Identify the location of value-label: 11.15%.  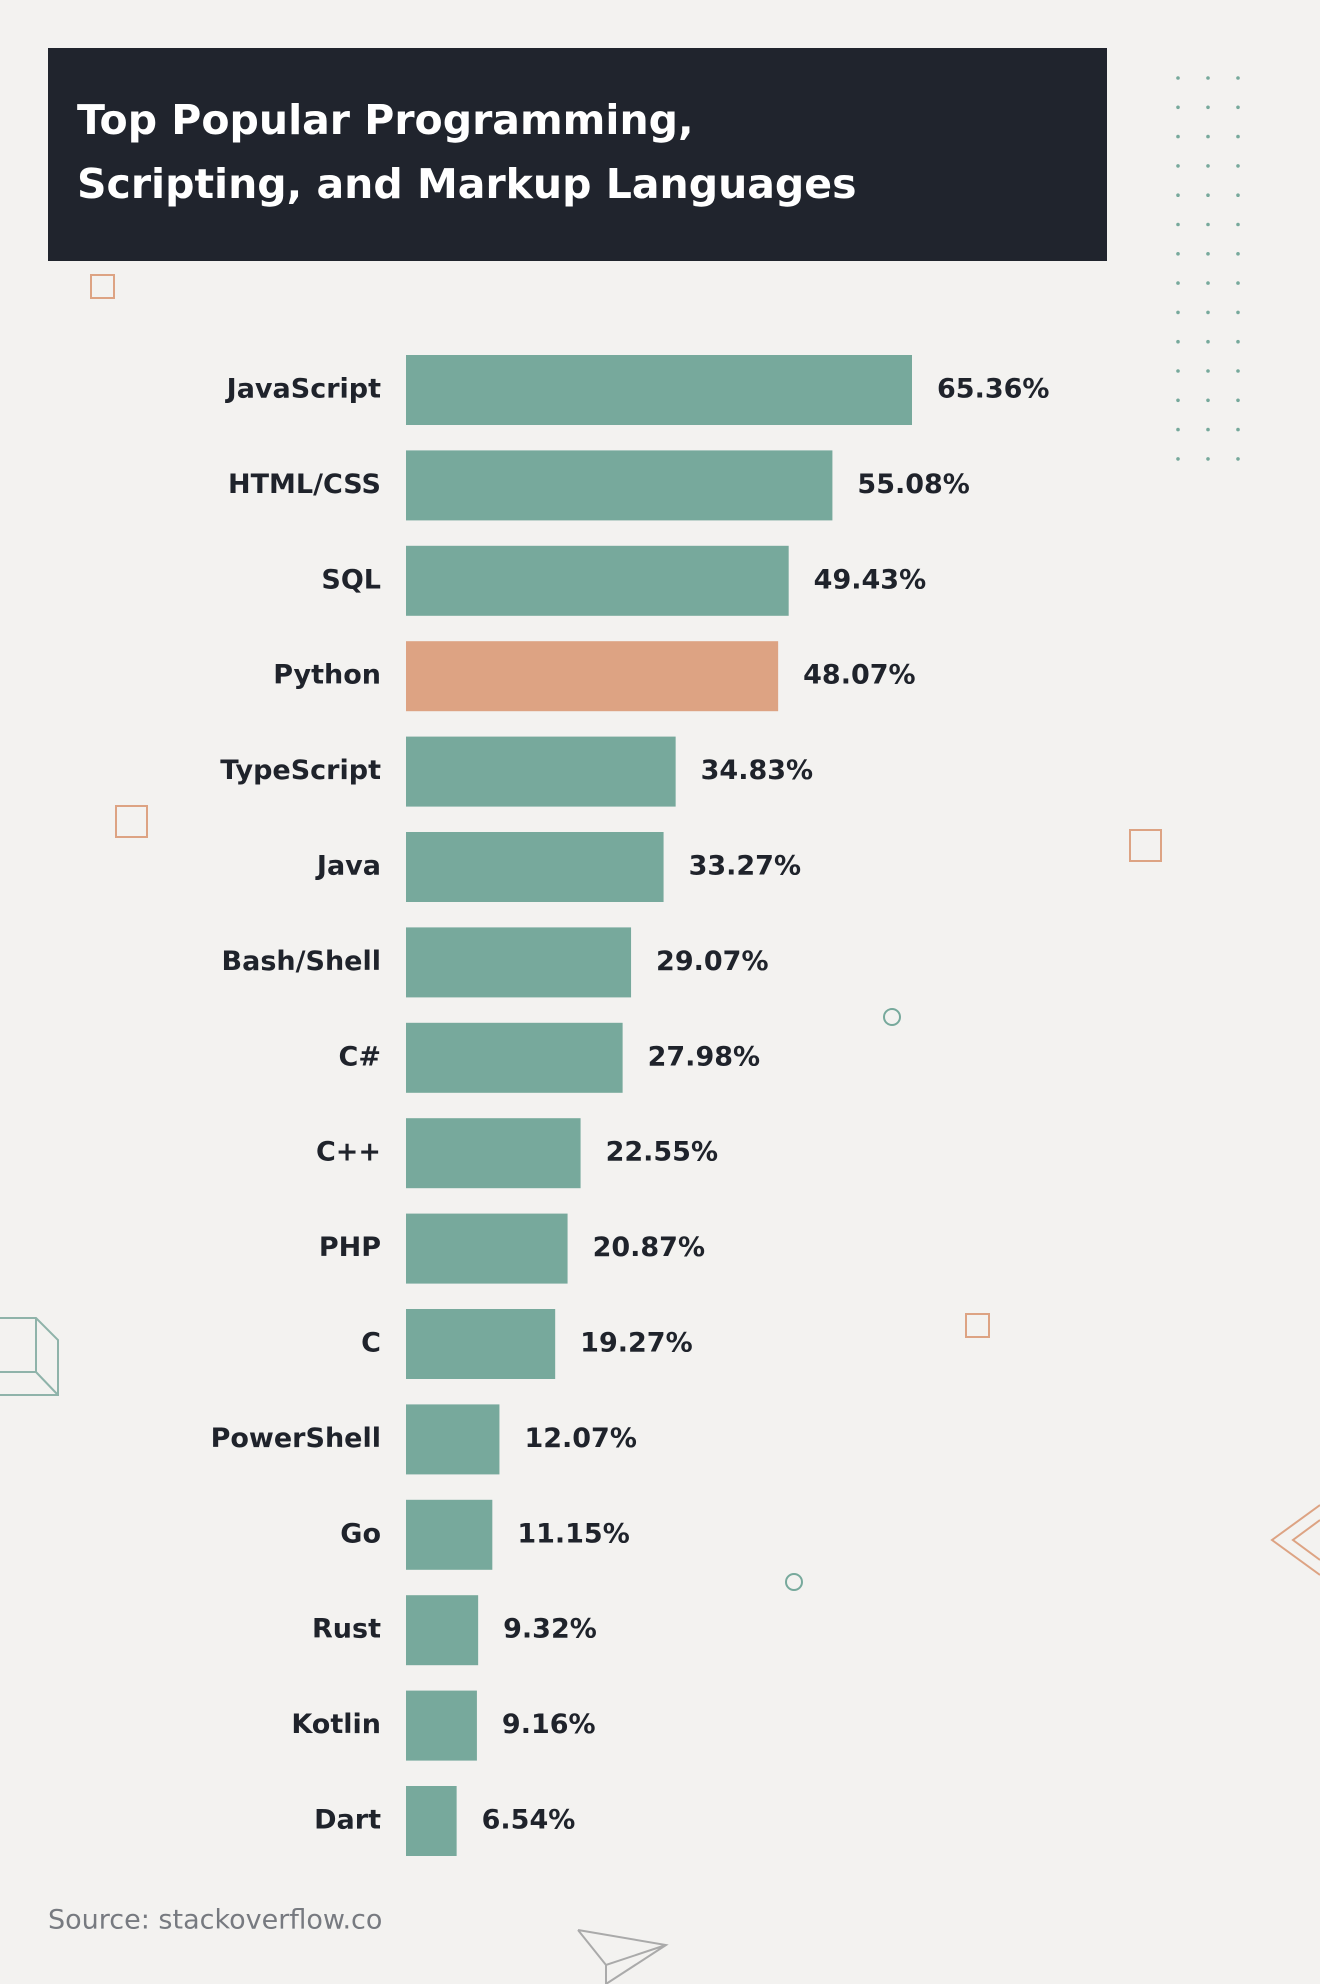
(573, 1533).